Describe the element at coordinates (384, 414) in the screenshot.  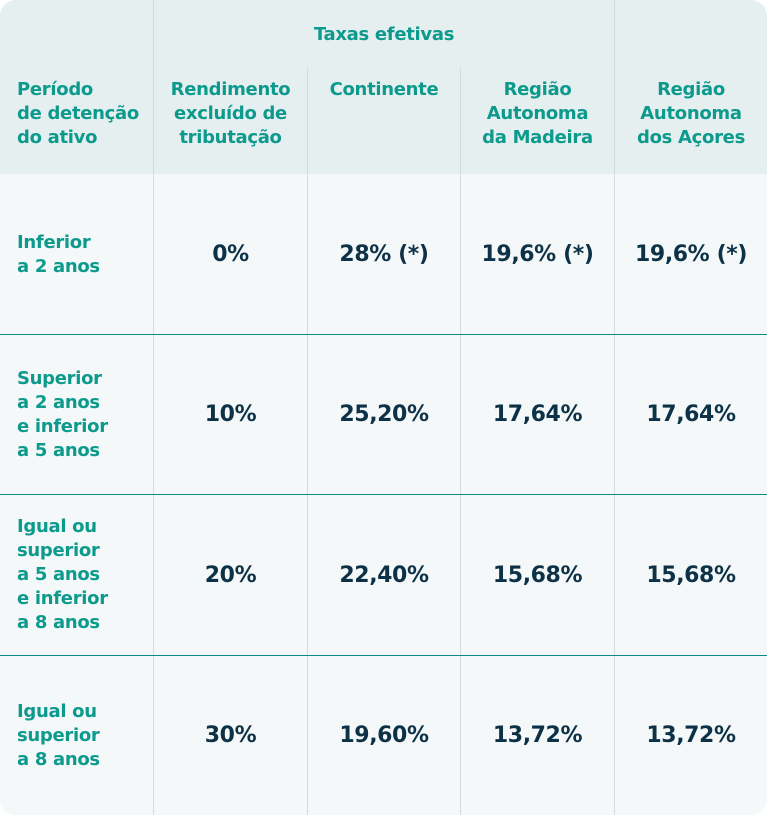
I see `cell-value: 25,20%` at that location.